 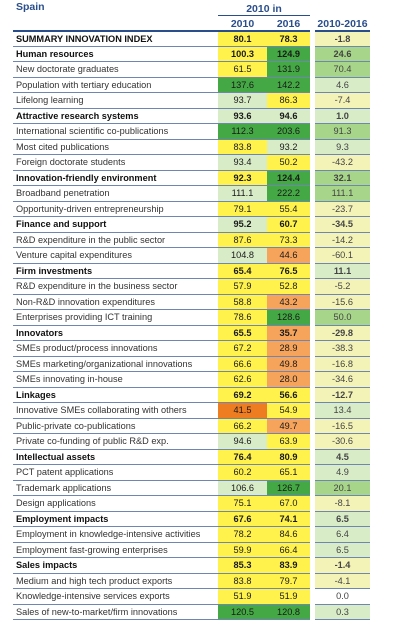 What do you see at coordinates (242, 286) in the screenshot?
I see `value-2010-cell: 57.9` at bounding box center [242, 286].